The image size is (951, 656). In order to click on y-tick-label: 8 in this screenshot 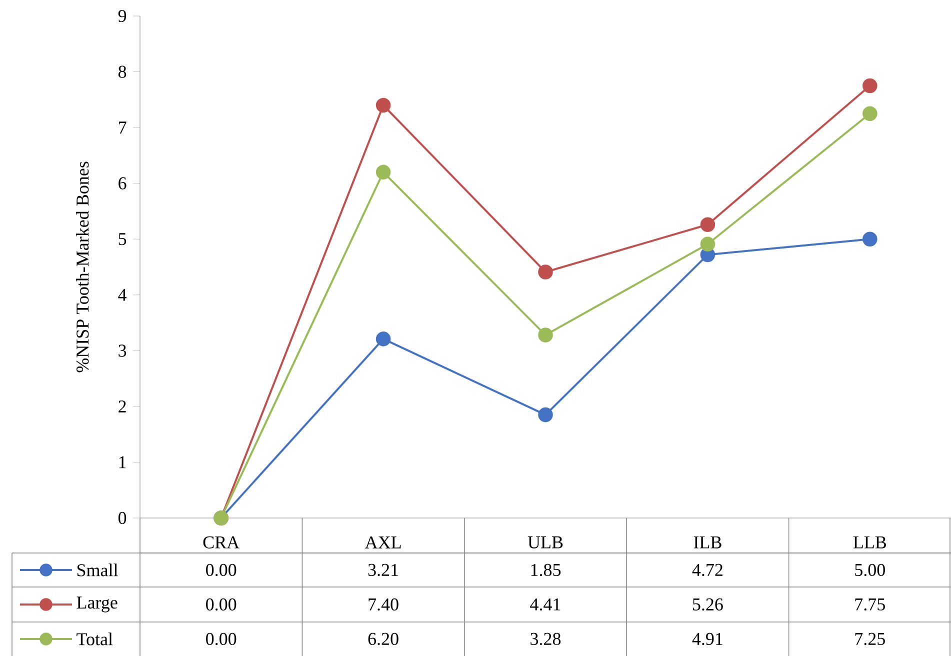, I will do `click(122, 72)`.